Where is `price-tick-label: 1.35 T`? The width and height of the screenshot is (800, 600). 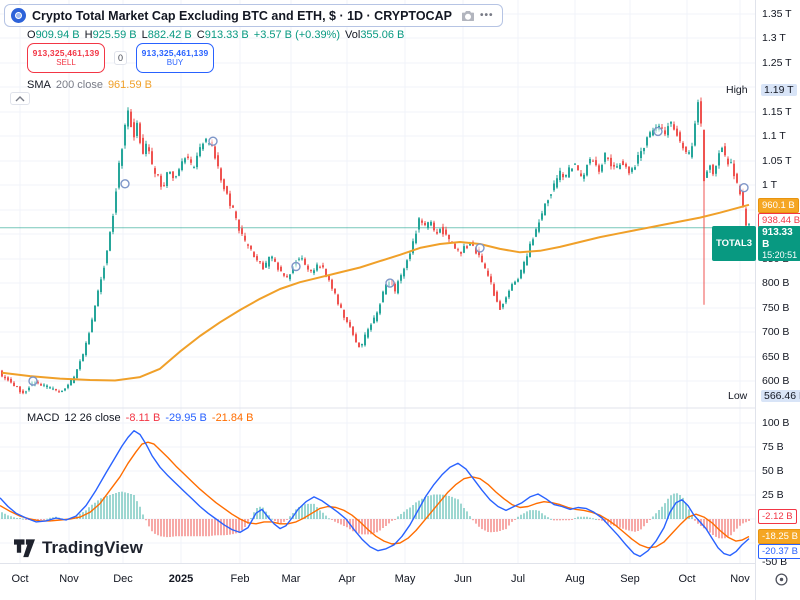
price-tick-label: 1.35 T is located at coordinates (777, 14).